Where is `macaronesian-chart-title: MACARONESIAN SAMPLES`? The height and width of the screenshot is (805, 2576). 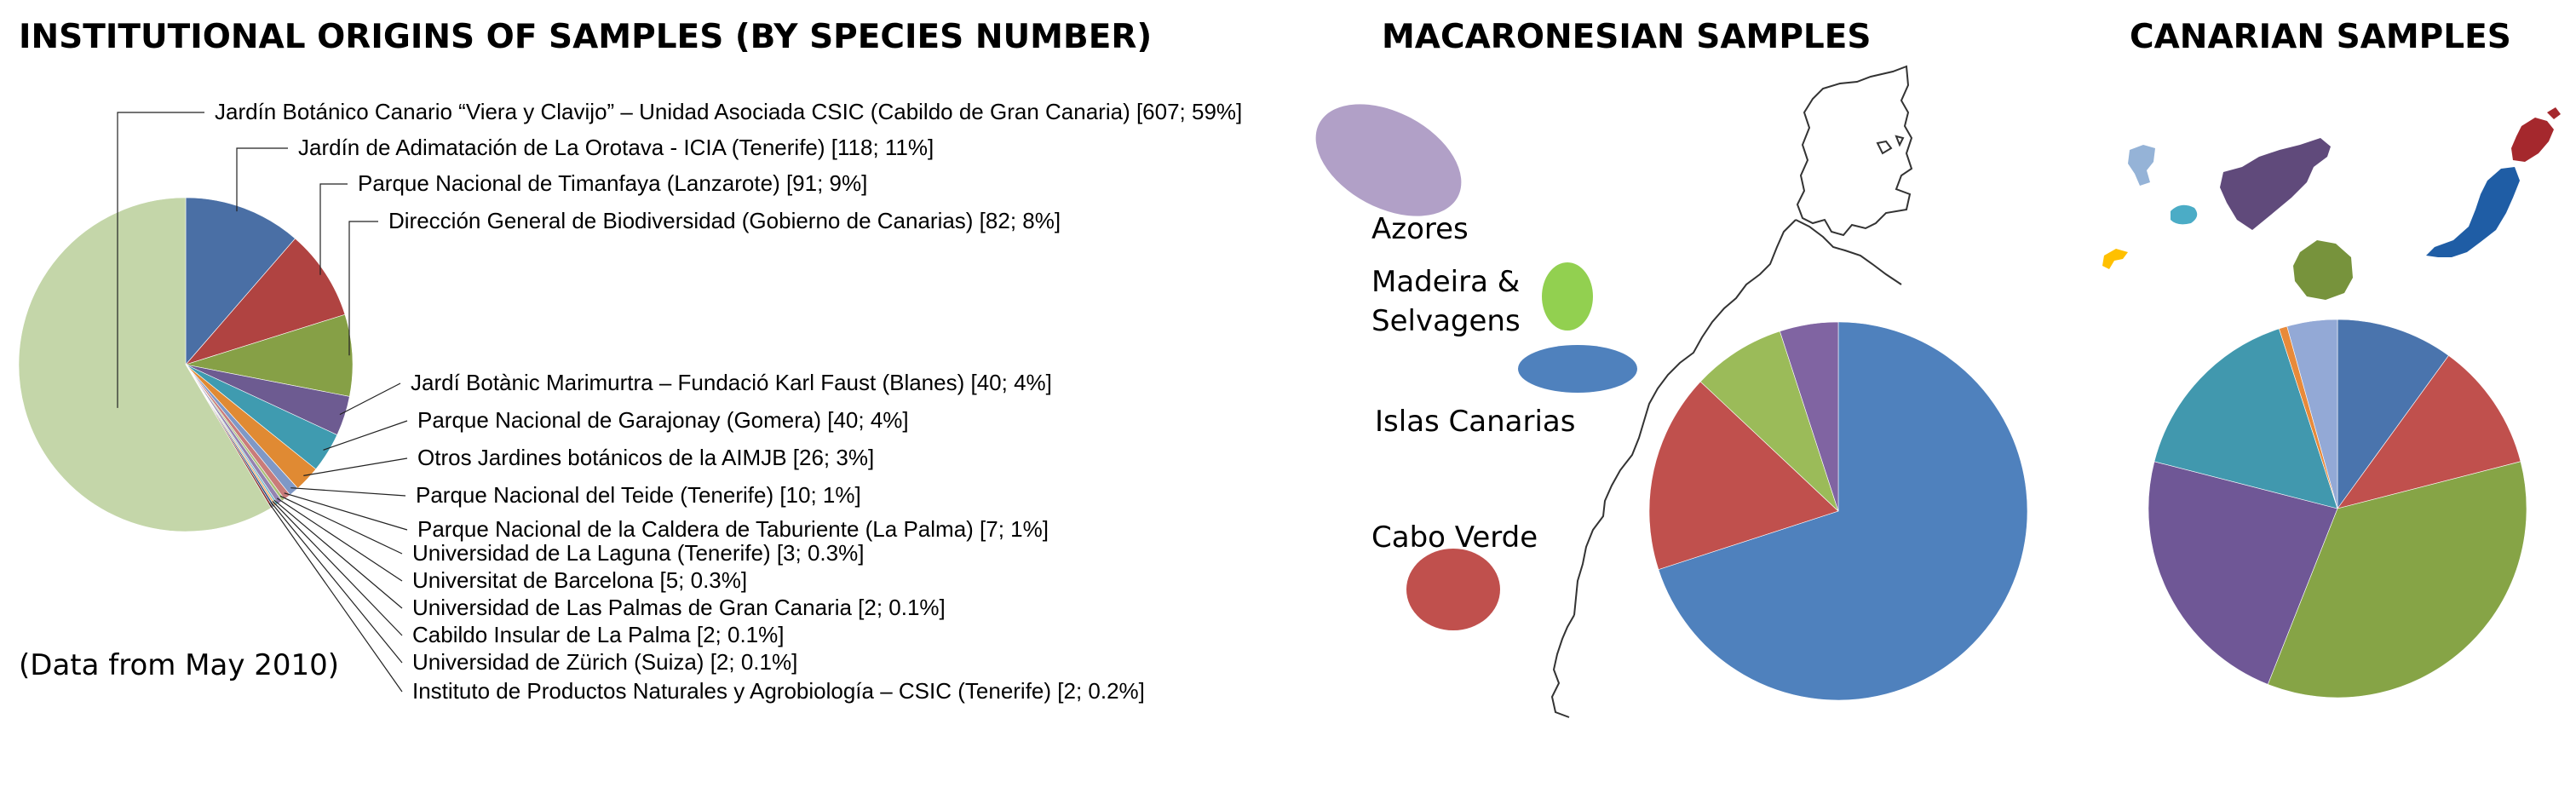
macaronesian-chart-title: MACARONESIAN SAMPLES is located at coordinates (1627, 37).